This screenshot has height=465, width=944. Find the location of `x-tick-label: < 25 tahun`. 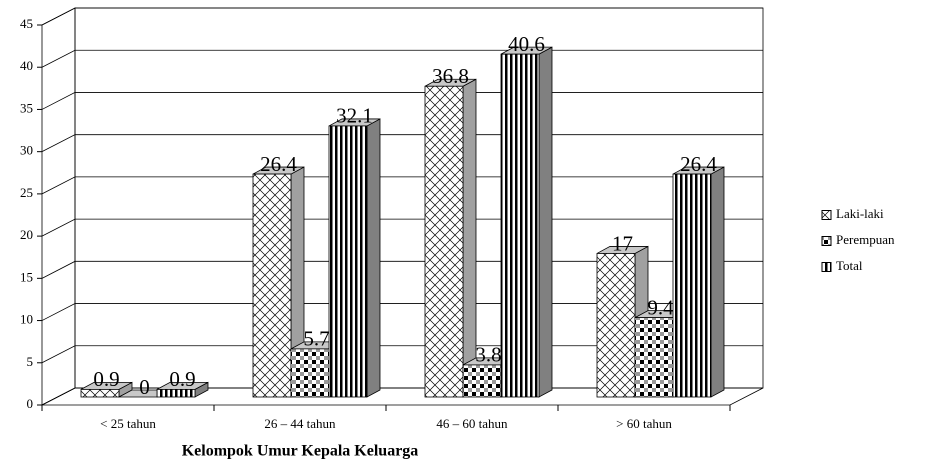

x-tick-label: < 25 tahun is located at coordinates (128, 423).